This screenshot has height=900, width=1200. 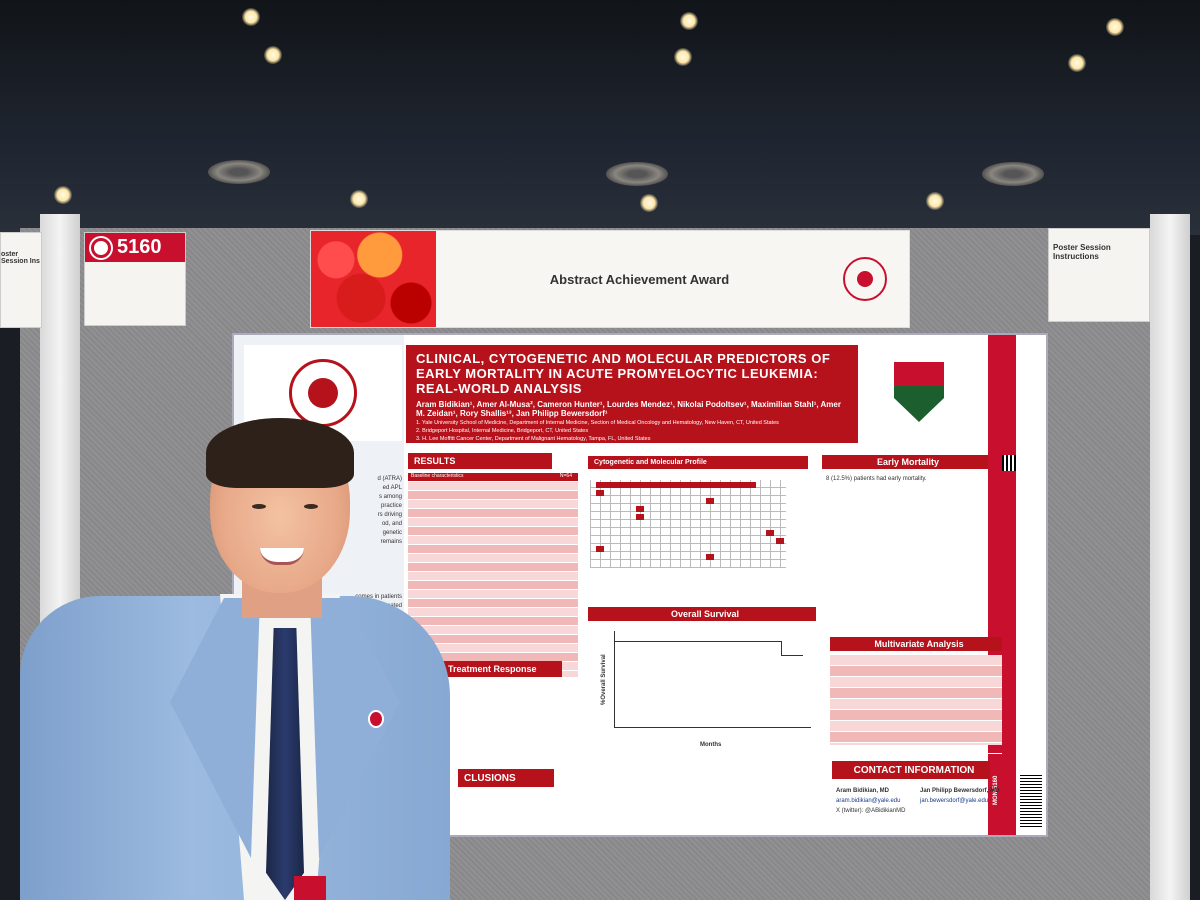 I want to click on instructions-title: Poster Session Instructions, so click(x=1082, y=252).